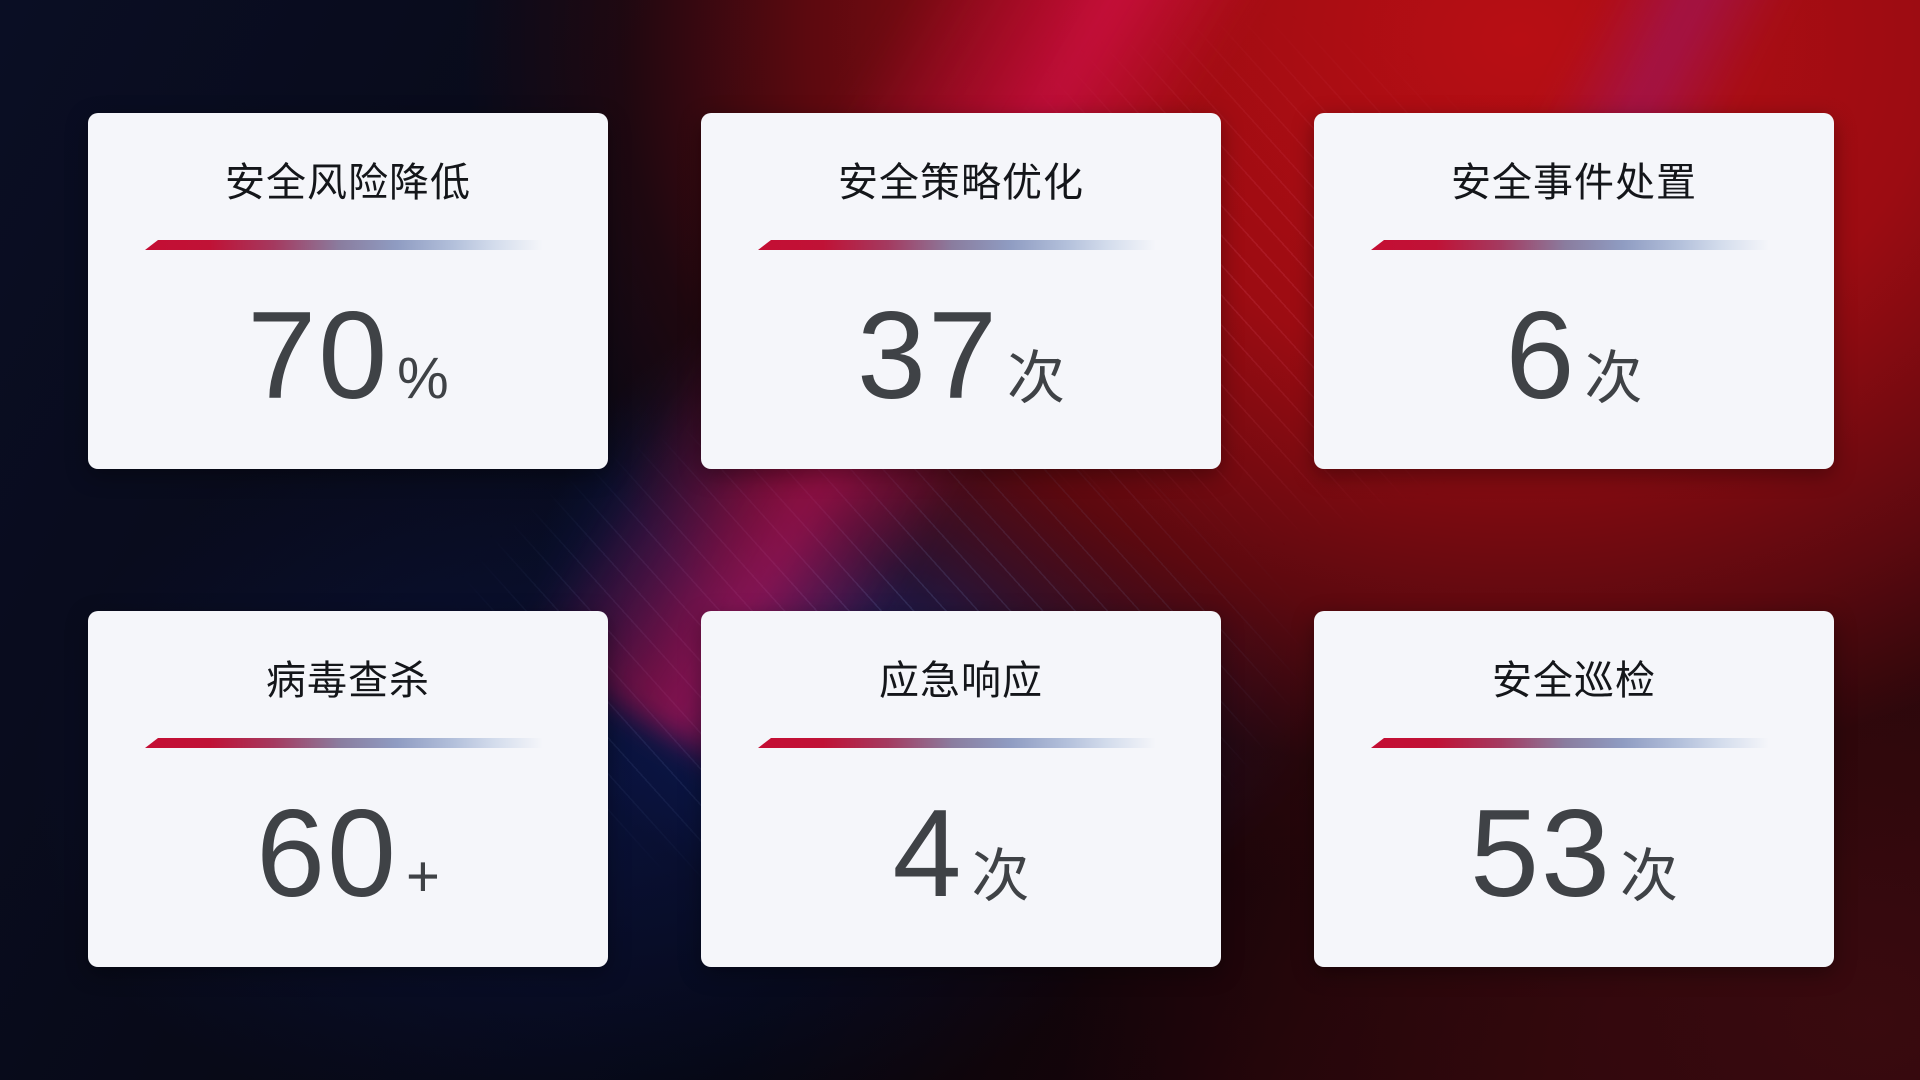 The image size is (1920, 1080). What do you see at coordinates (327, 854) in the screenshot?
I see `card-value: 60` at bounding box center [327, 854].